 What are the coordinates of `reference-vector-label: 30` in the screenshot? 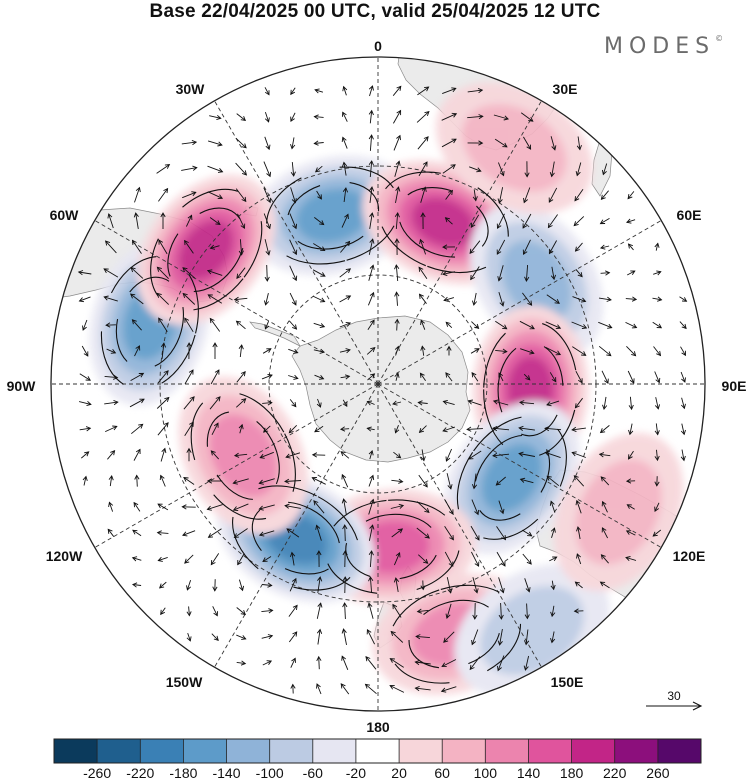 It's located at (674, 696).